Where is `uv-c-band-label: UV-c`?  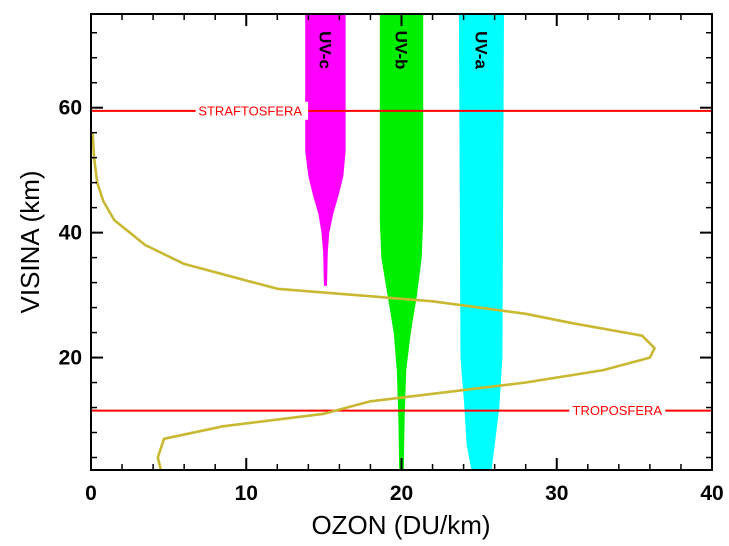 uv-c-band-label: UV-c is located at coordinates (324, 50).